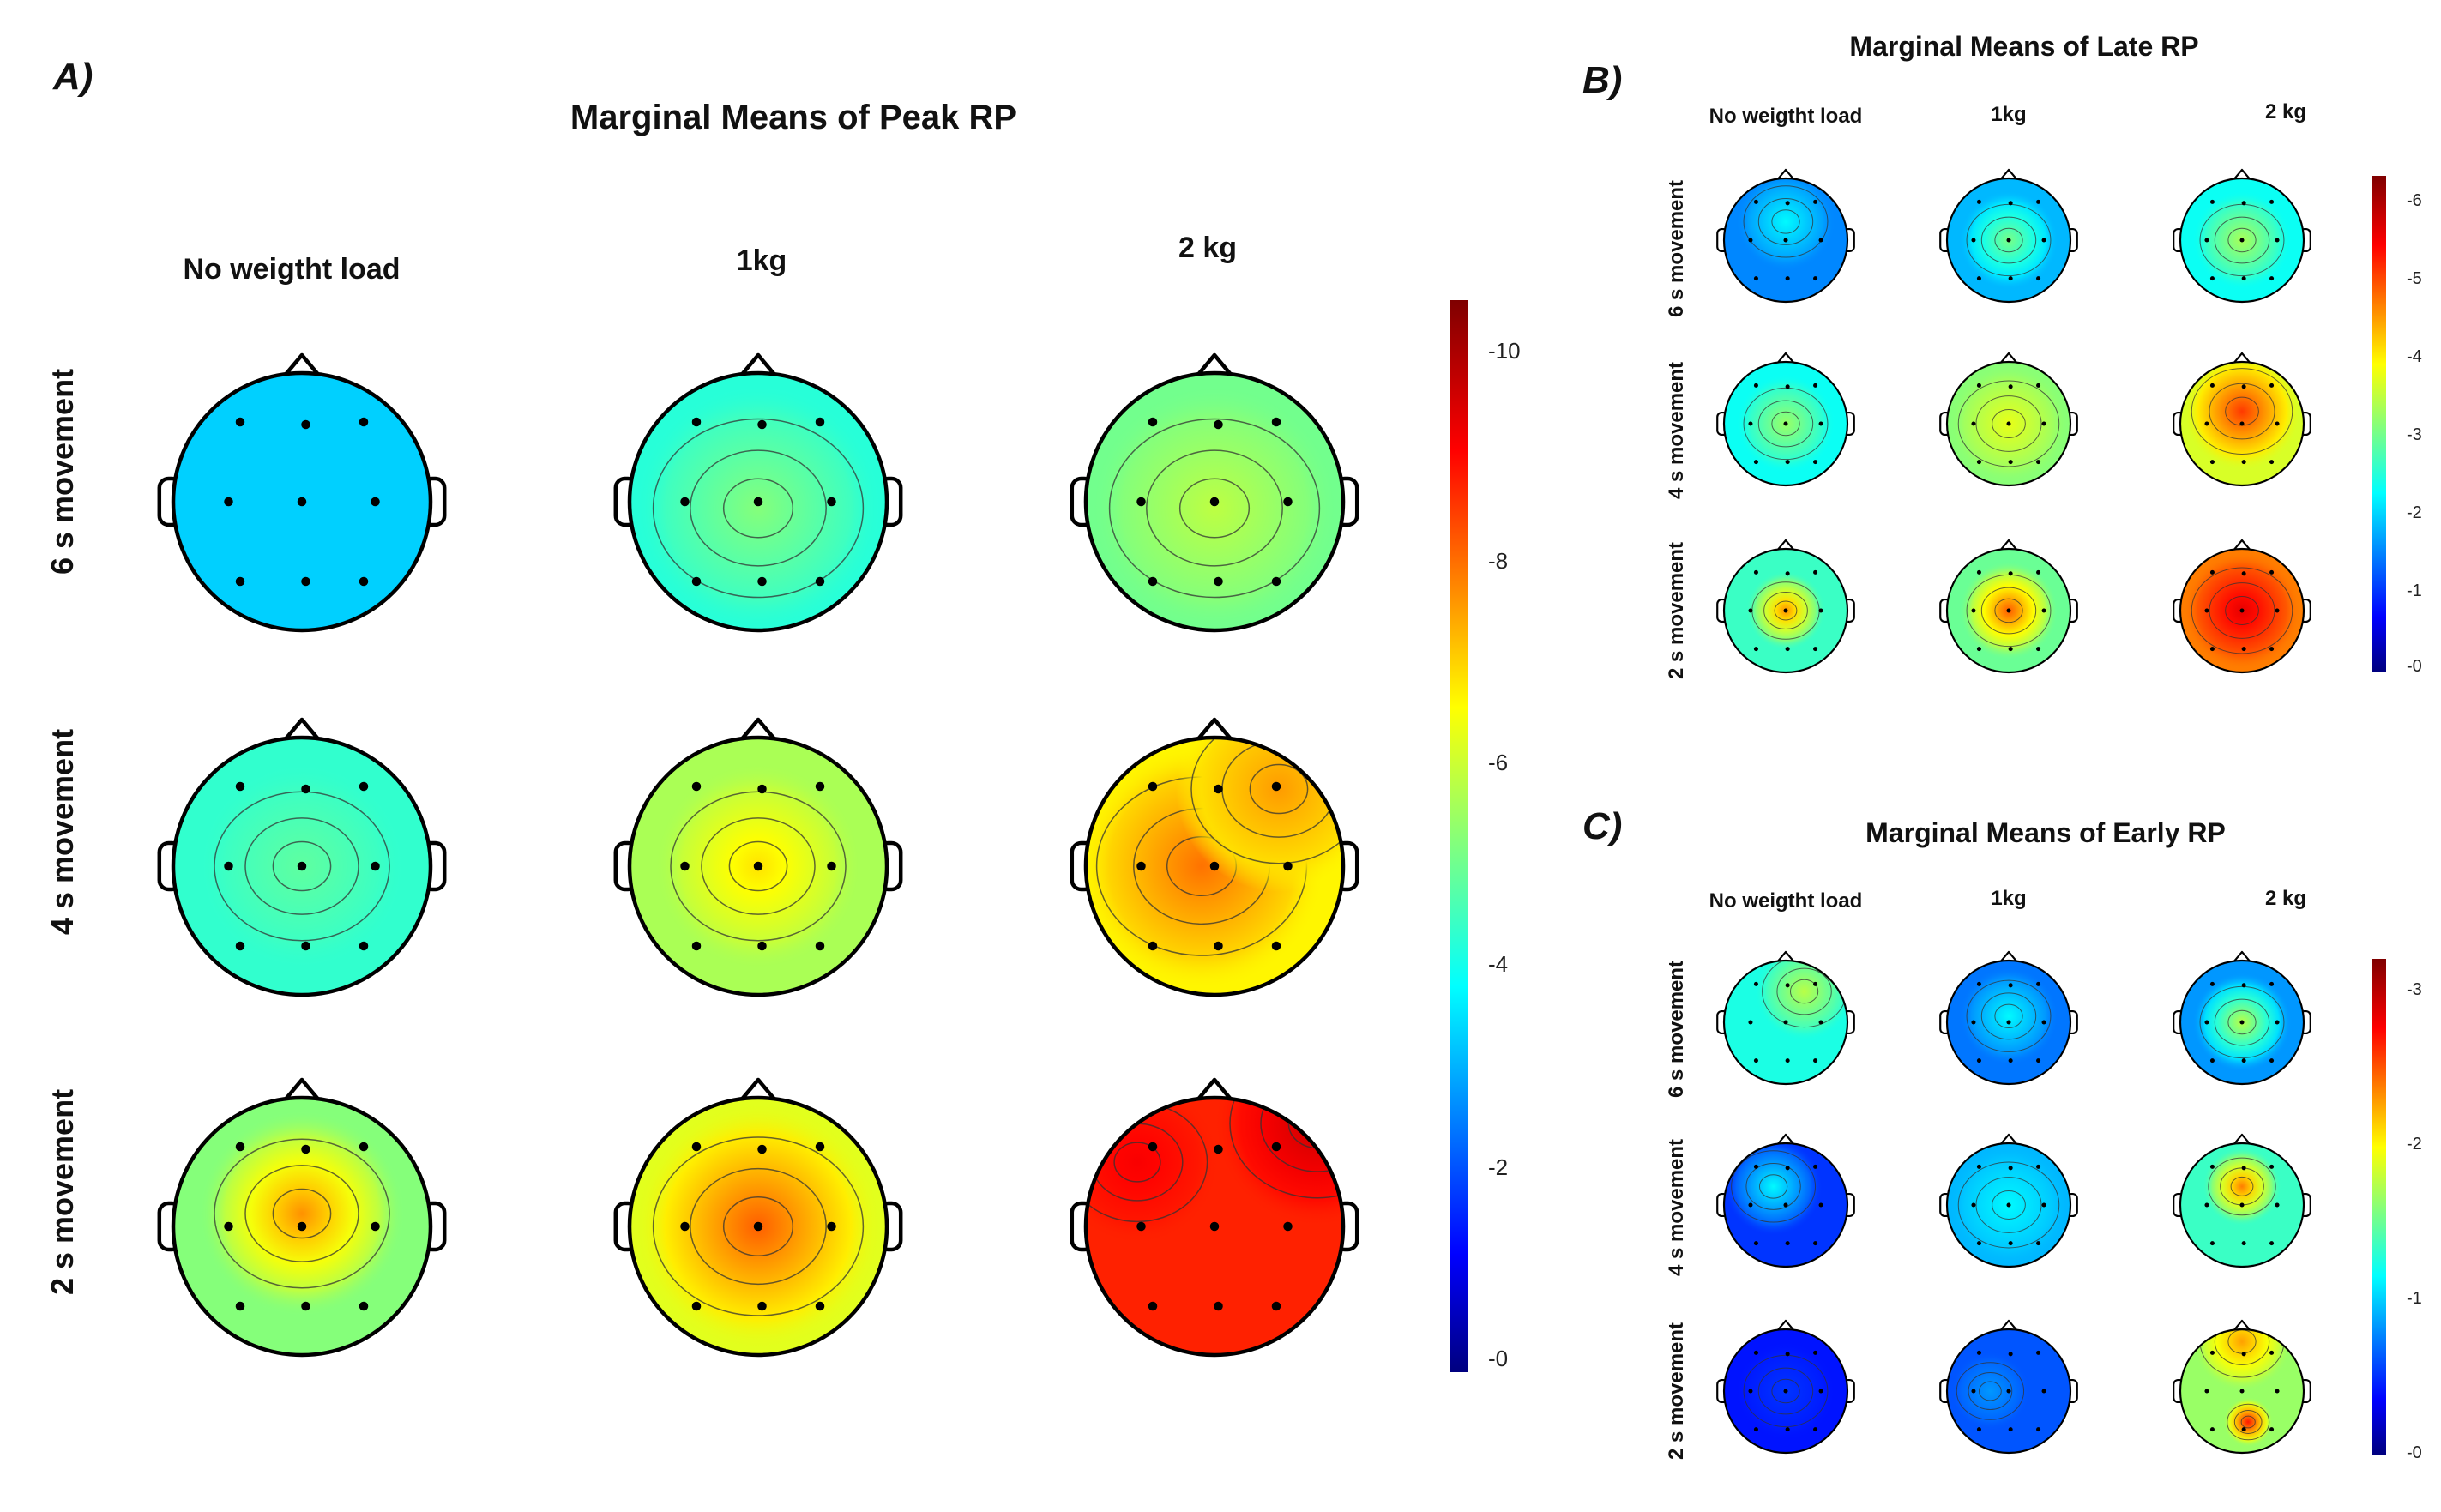 Image resolution: width=2441 pixels, height=1512 pixels. Describe the element at coordinates (1676, 610) in the screenshot. I see `row-label-b-3: 2 s movement` at that location.